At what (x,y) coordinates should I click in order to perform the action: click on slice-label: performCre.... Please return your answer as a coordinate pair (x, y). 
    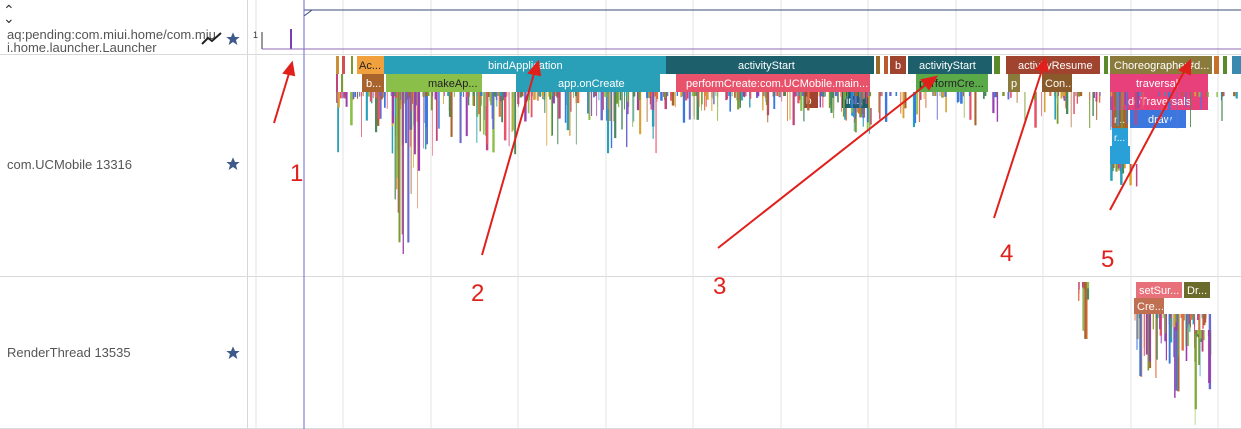
    Looking at the image, I should click on (951, 84).